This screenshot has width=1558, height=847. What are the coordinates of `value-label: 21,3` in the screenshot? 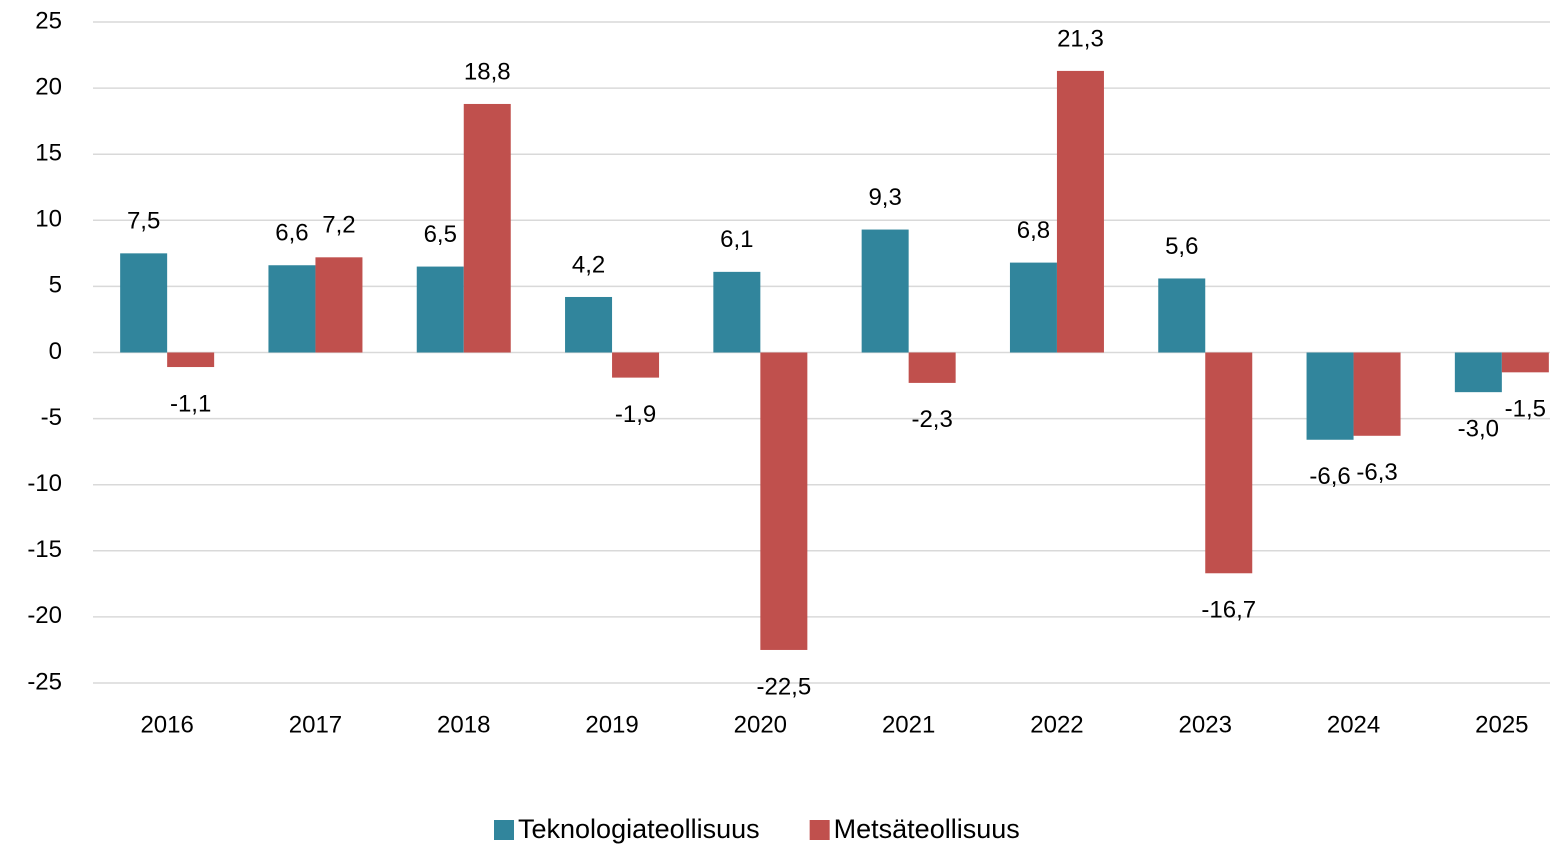 It's located at (1080, 38).